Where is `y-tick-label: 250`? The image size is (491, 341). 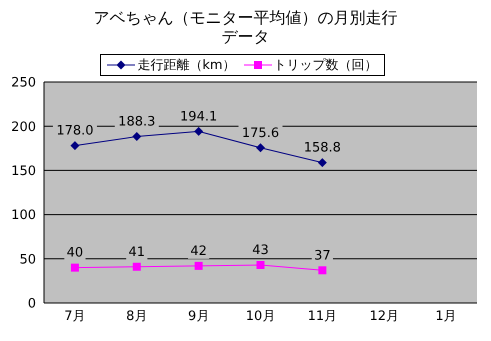
y-tick-label: 250 is located at coordinates (23, 83).